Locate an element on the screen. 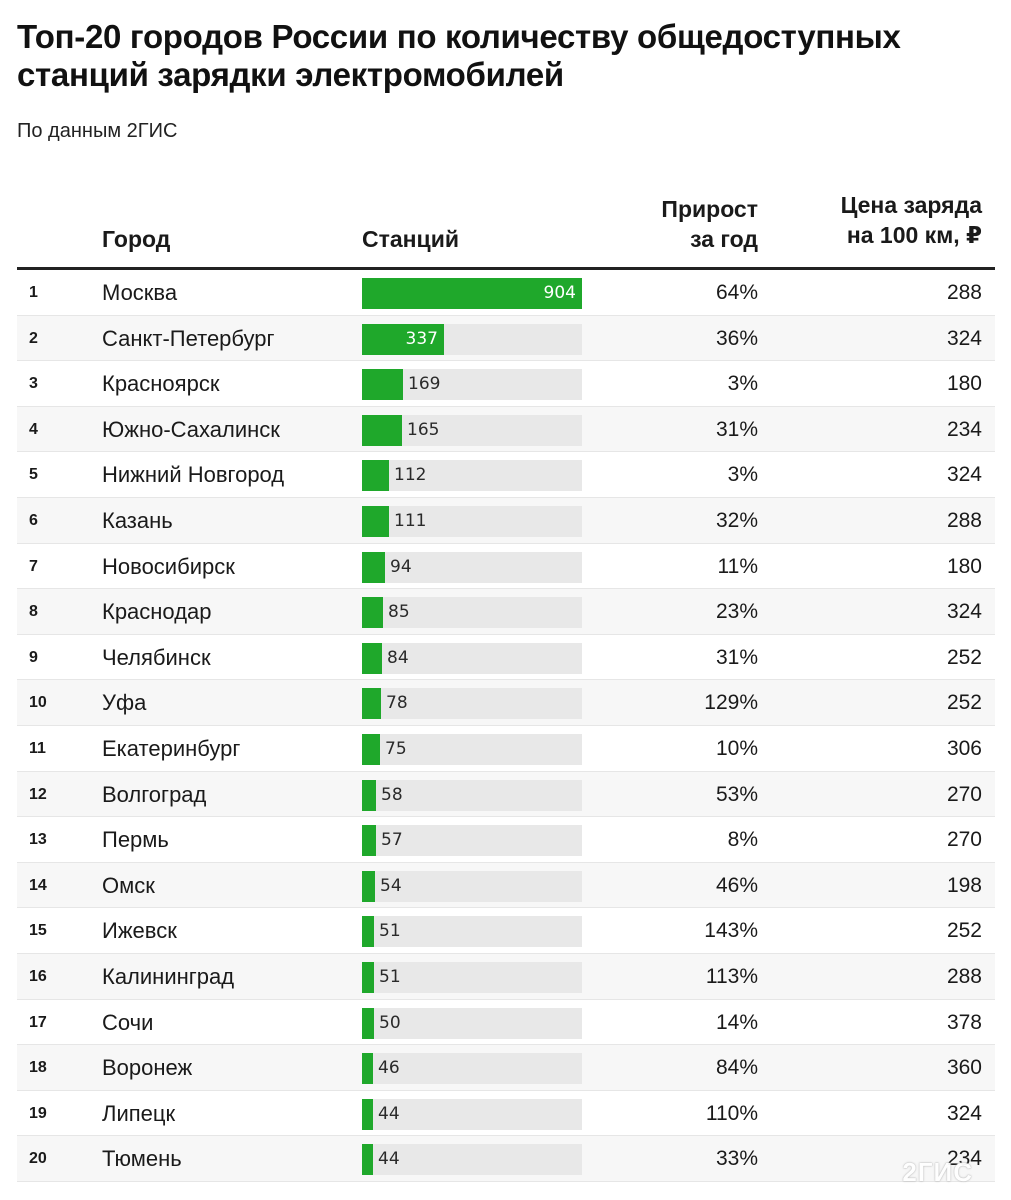  stations-value-label: 111 is located at coordinates (410, 520).